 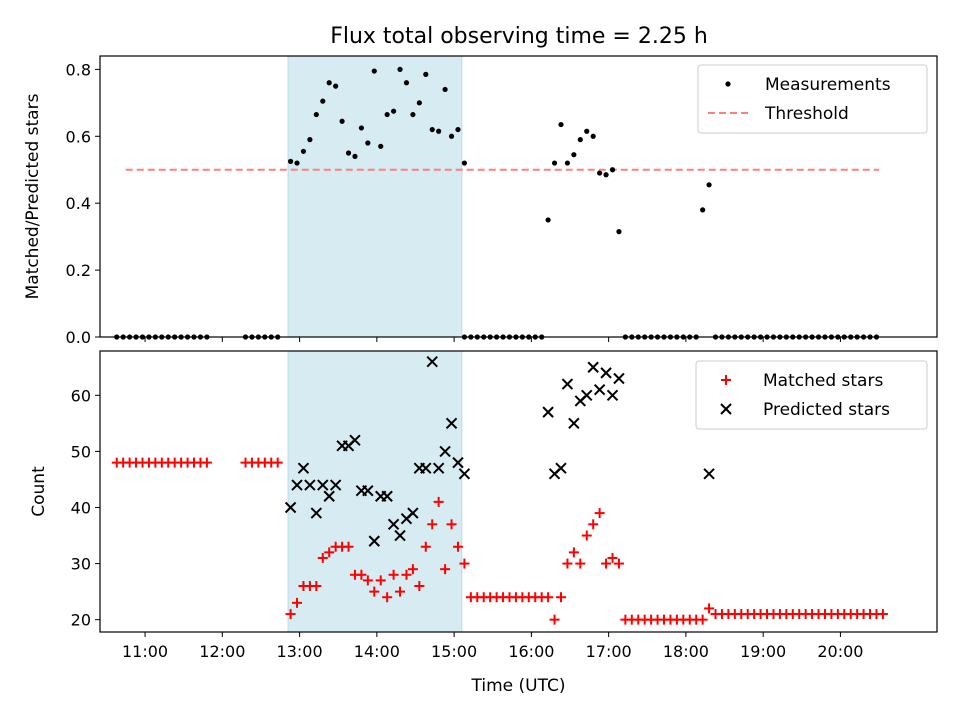 What do you see at coordinates (811, 395) in the screenshot?
I see `bottom-legend-box` at bounding box center [811, 395].